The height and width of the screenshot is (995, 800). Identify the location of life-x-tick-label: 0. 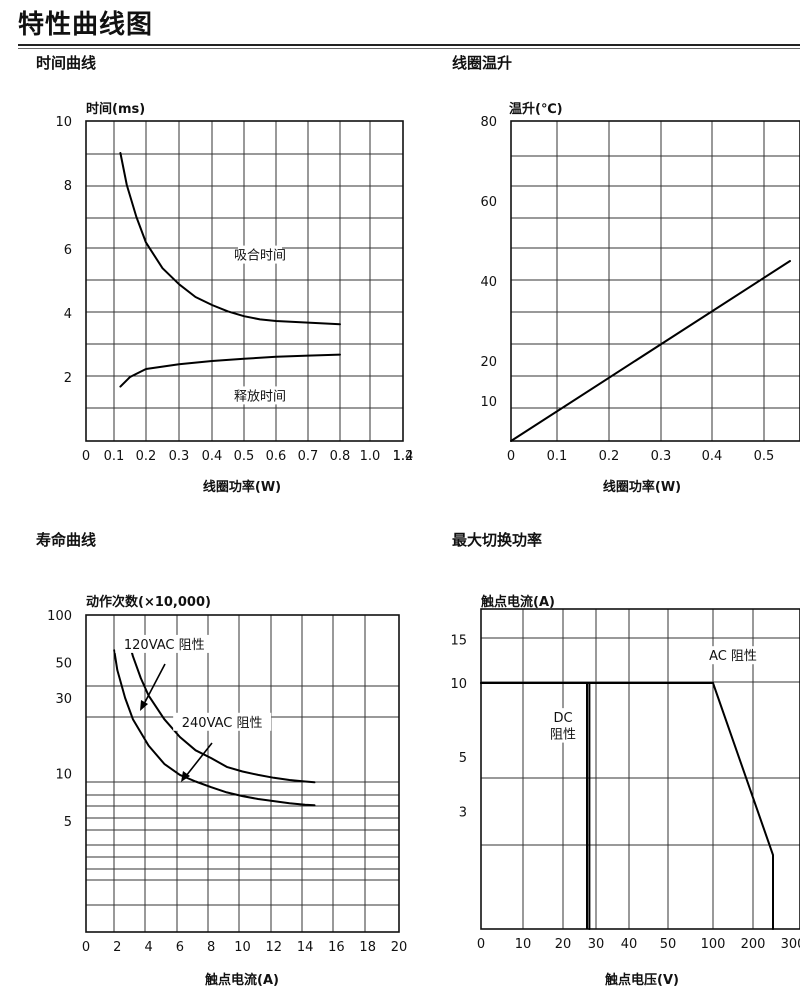
(86, 947).